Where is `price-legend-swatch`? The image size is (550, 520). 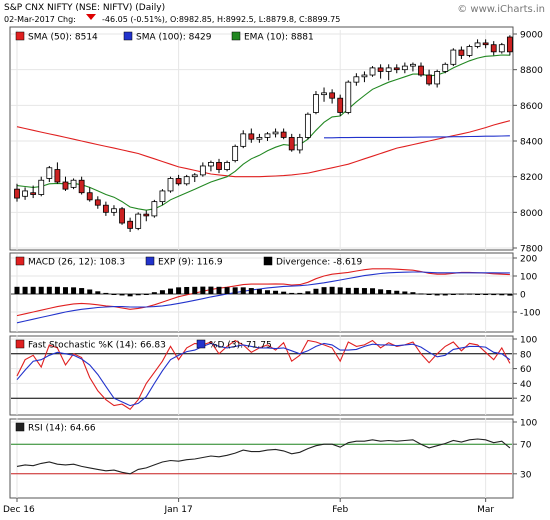 price-legend-swatch is located at coordinates (128, 36).